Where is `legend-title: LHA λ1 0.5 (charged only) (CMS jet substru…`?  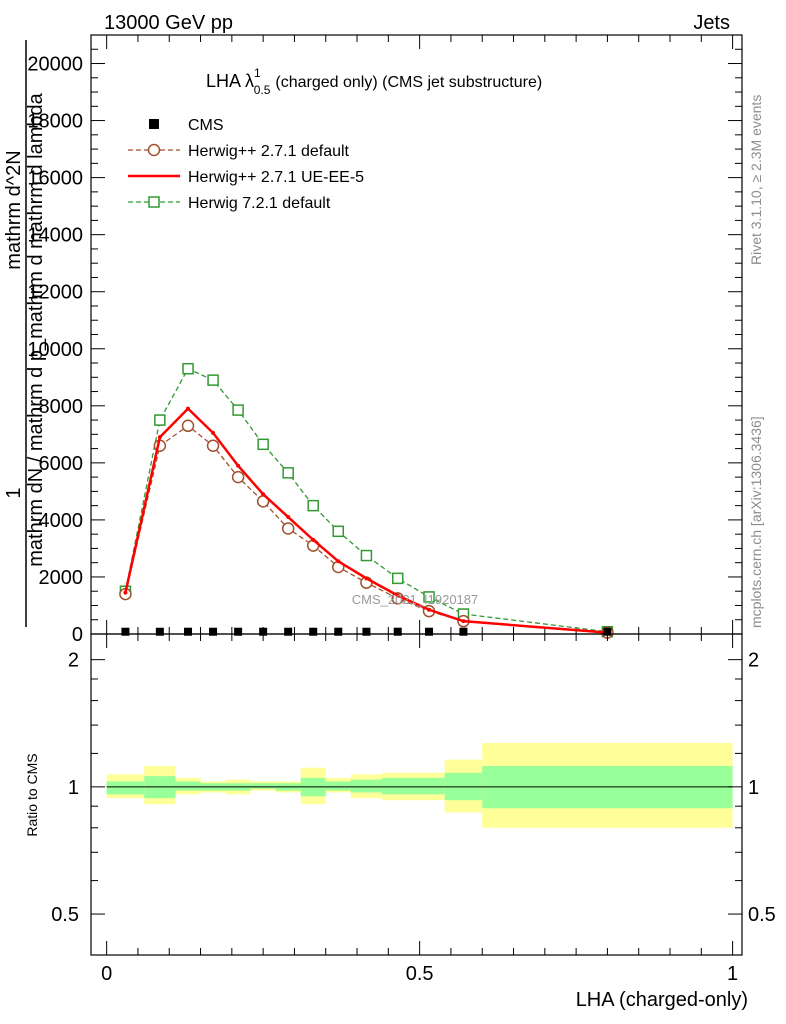 legend-title: LHA λ1 0.5 (charged only) (CMS jet substru… is located at coordinates (374, 81).